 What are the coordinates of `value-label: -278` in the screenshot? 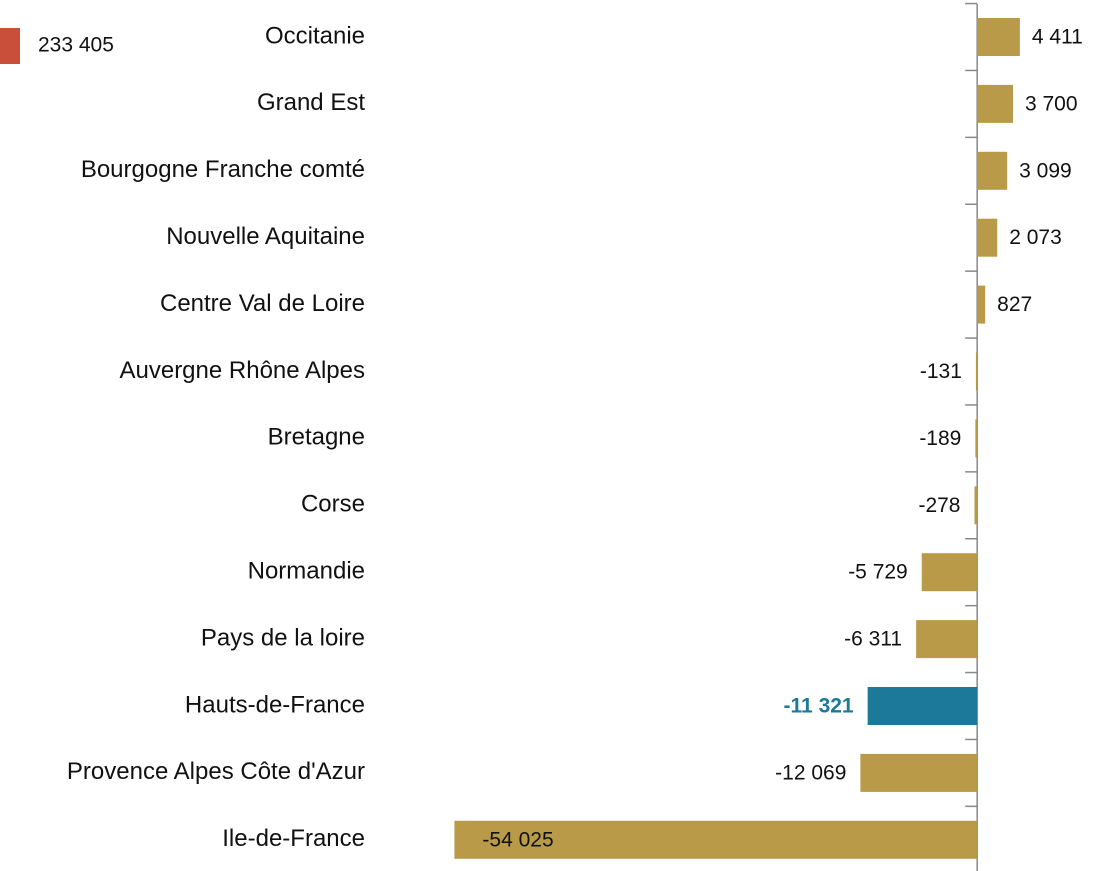 It's located at (939, 505).